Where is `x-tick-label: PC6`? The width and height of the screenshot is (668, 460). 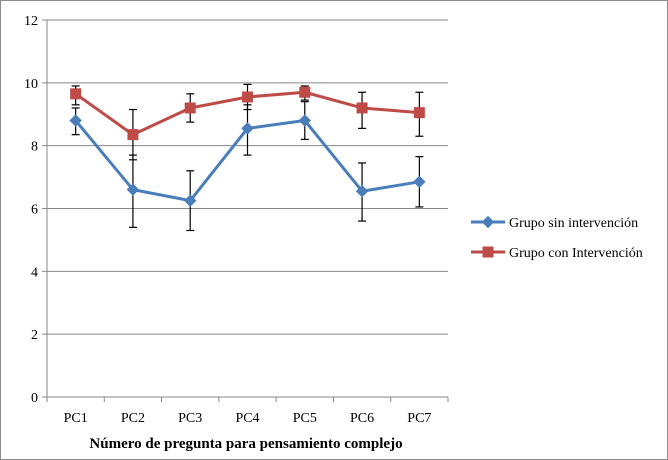
x-tick-label: PC6 is located at coordinates (362, 418).